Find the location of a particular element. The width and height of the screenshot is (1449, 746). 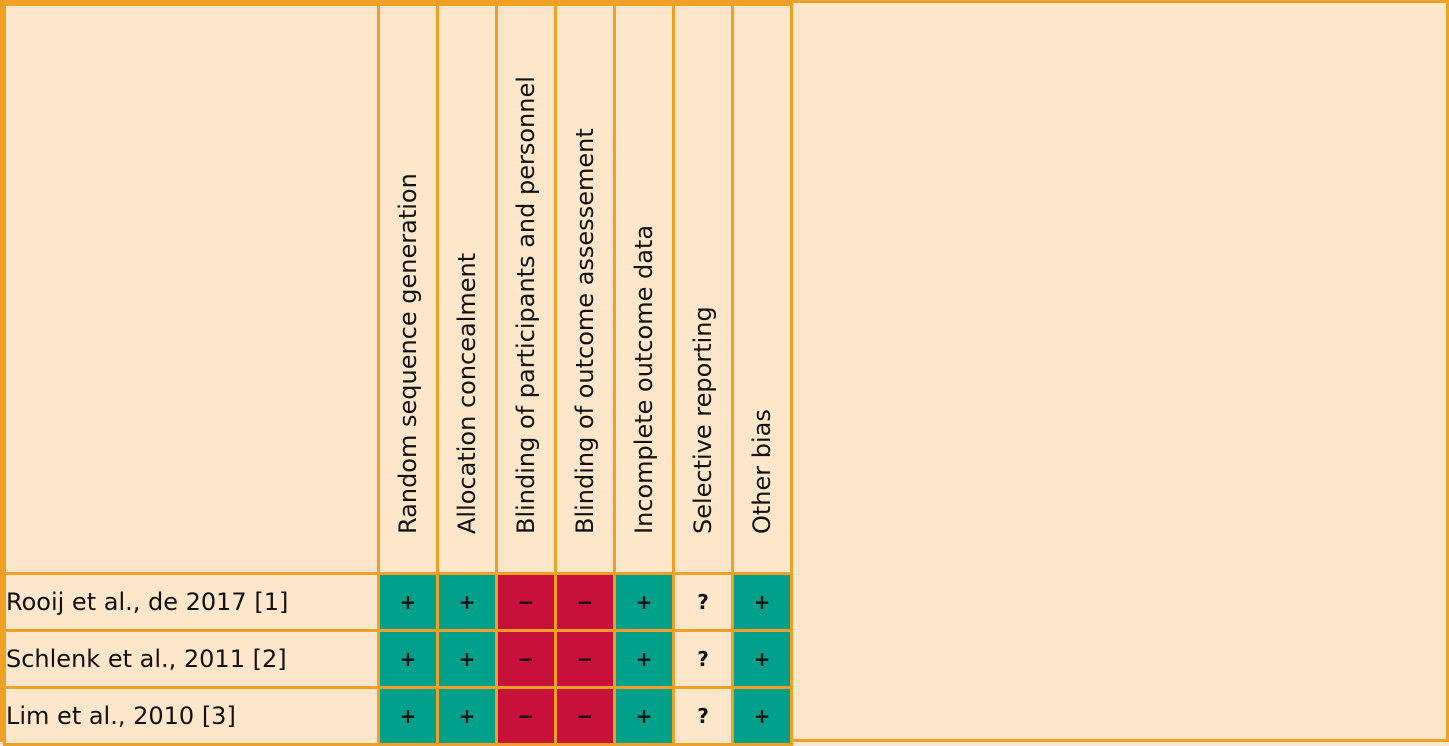

column-header-other-bias: Other bias is located at coordinates (762, 289).